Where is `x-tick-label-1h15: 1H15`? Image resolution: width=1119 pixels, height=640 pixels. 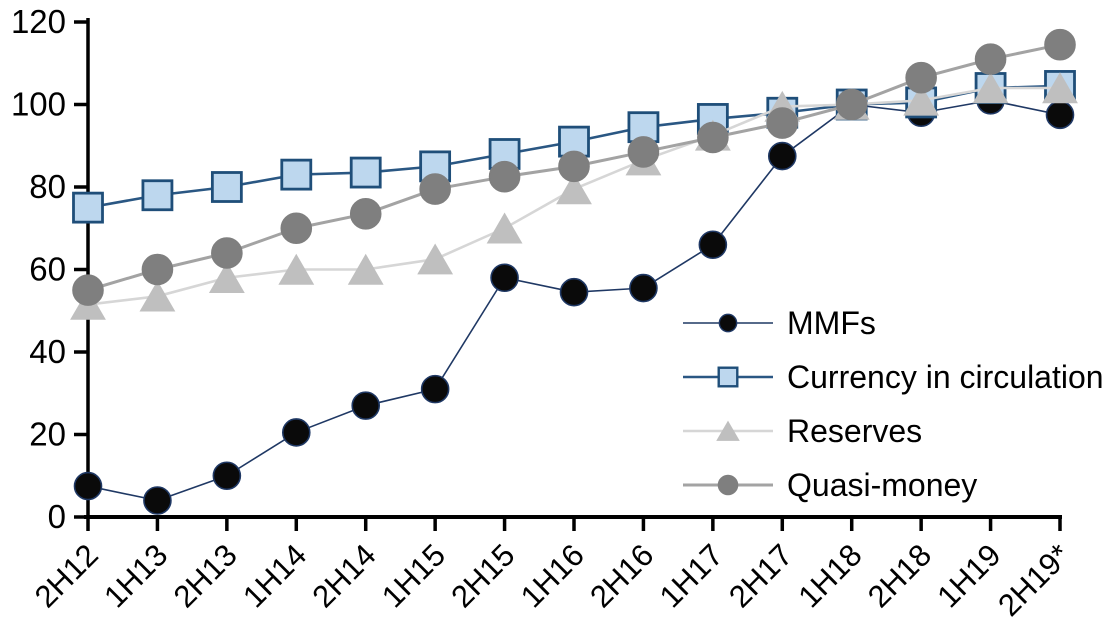
x-tick-label-1h15: 1H15 is located at coordinates (413, 575).